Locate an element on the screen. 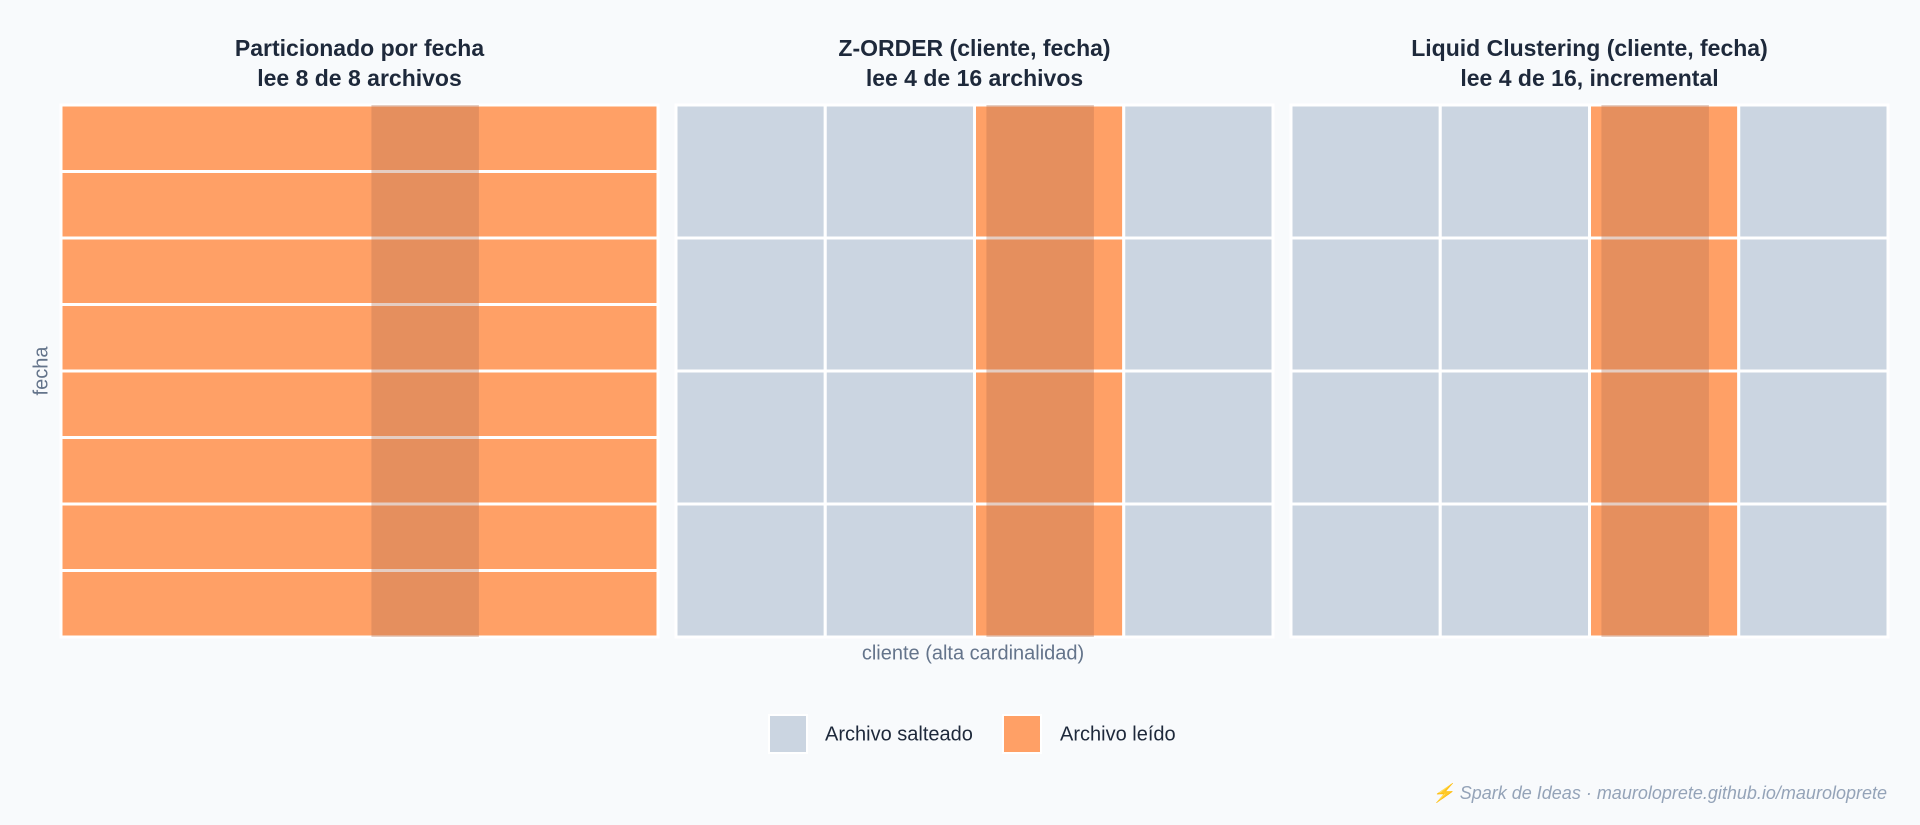  x-axis-label: cliente (alta cardinalidad) is located at coordinates (973, 653).